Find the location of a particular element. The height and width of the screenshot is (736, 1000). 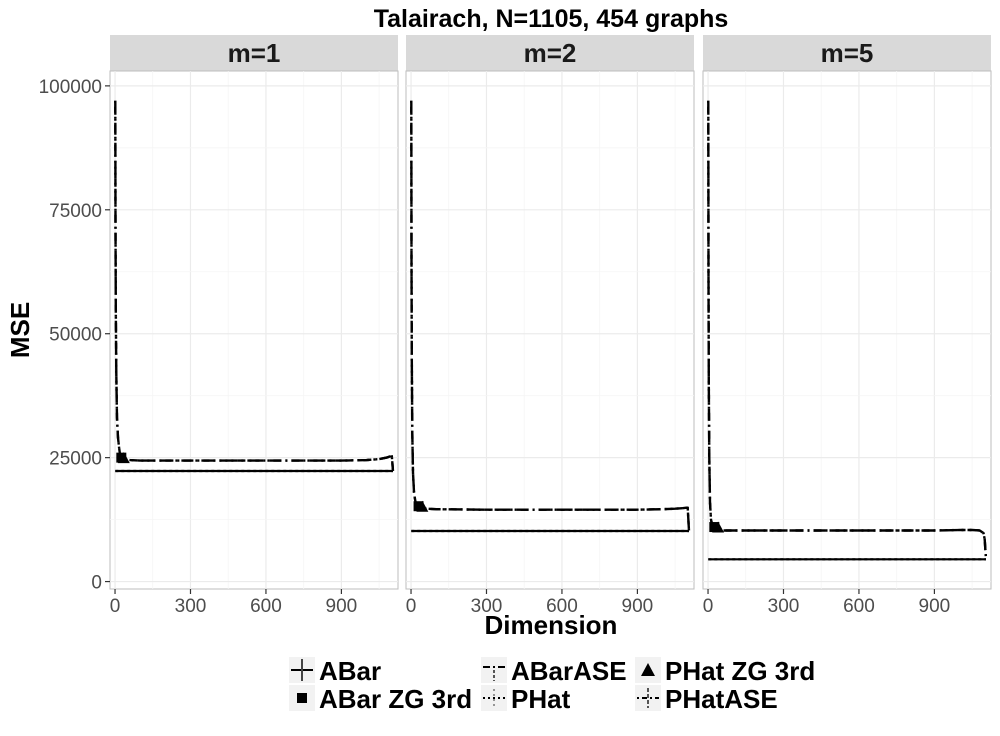

legend-label: PHat is located at coordinates (541, 699).